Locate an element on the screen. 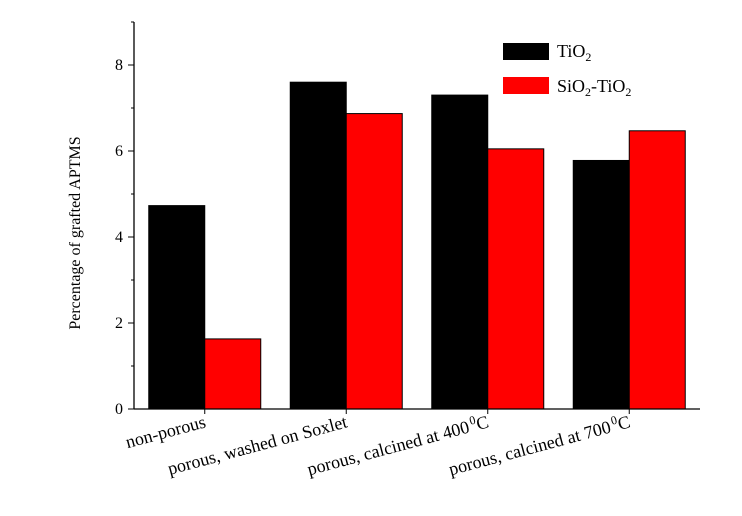 The width and height of the screenshot is (742, 516). y-tick-label: 8 is located at coordinates (119, 65).